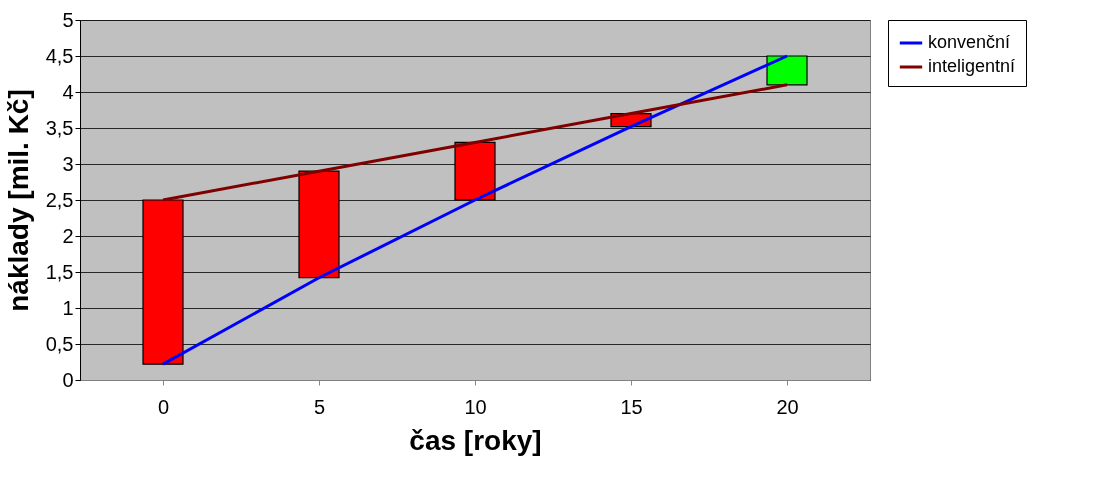  What do you see at coordinates (59, 55) in the screenshot?
I see `y-tick-label: 4,5` at bounding box center [59, 55].